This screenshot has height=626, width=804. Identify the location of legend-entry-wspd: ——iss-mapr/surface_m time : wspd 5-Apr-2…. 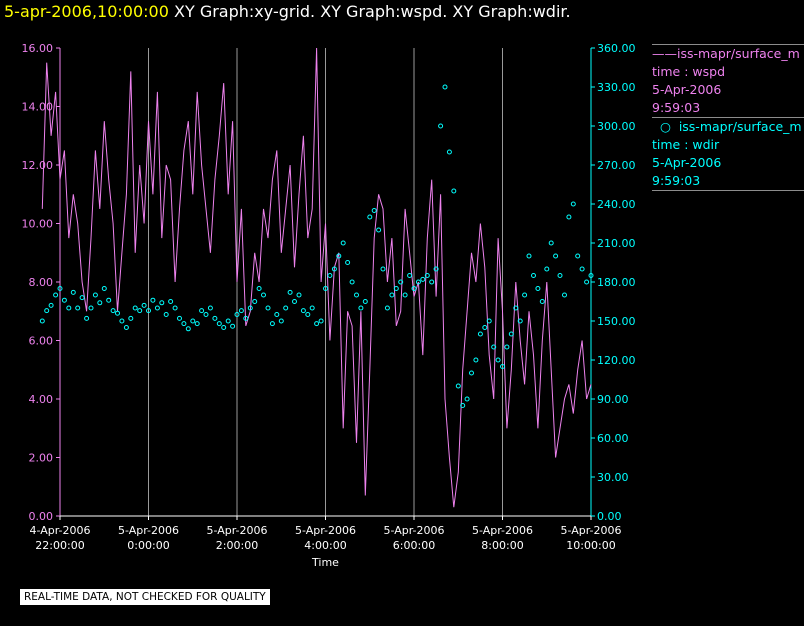
(728, 81).